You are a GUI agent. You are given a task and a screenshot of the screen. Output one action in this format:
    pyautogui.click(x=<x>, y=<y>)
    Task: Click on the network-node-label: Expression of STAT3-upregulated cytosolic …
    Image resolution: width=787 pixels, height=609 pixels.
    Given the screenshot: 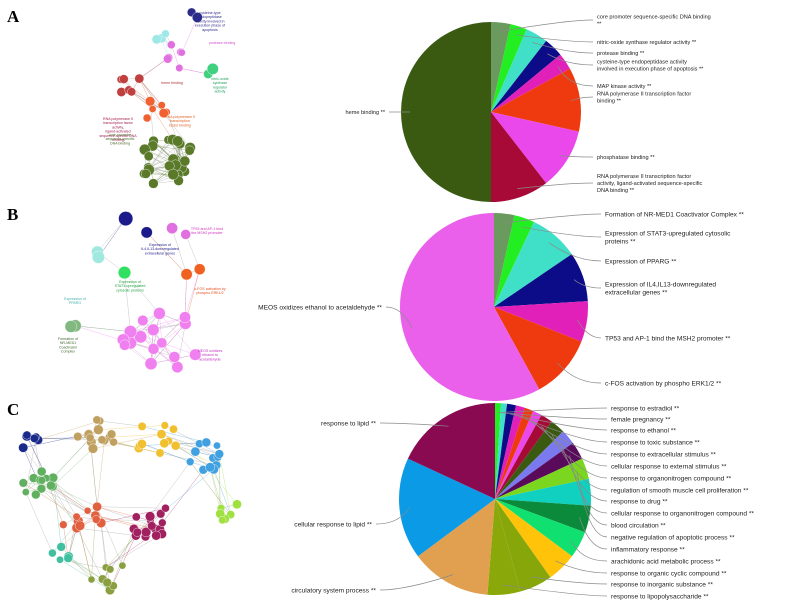 What is the action you would take?
    pyautogui.click(x=130, y=286)
    